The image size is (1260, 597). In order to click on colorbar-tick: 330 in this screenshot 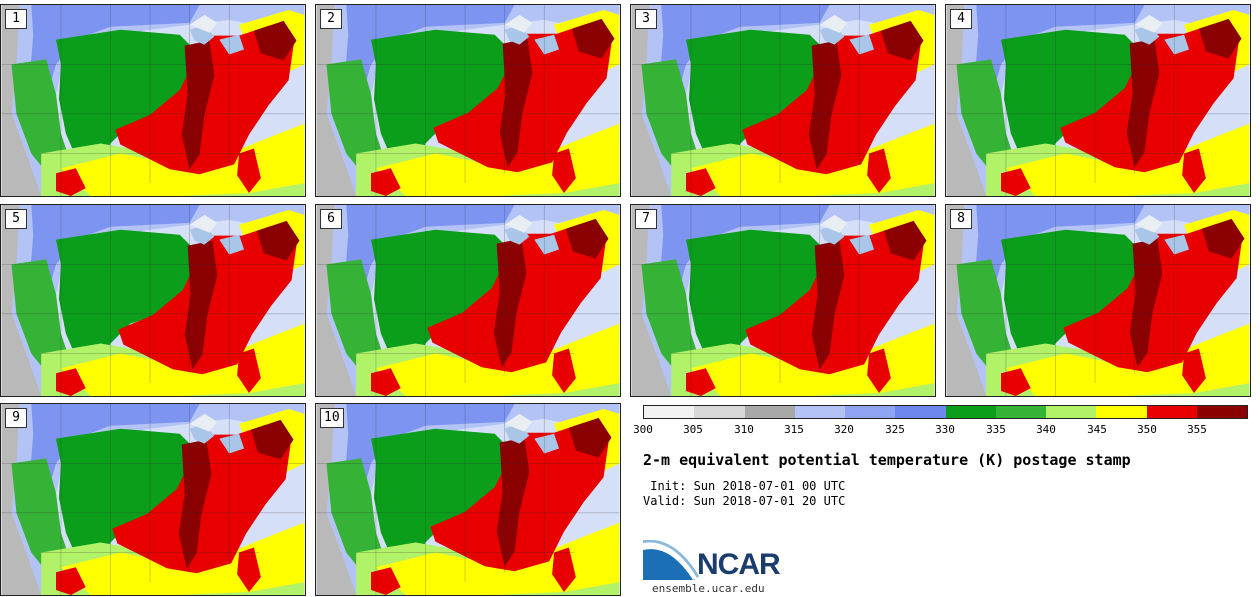, I will do `click(945, 429)`.